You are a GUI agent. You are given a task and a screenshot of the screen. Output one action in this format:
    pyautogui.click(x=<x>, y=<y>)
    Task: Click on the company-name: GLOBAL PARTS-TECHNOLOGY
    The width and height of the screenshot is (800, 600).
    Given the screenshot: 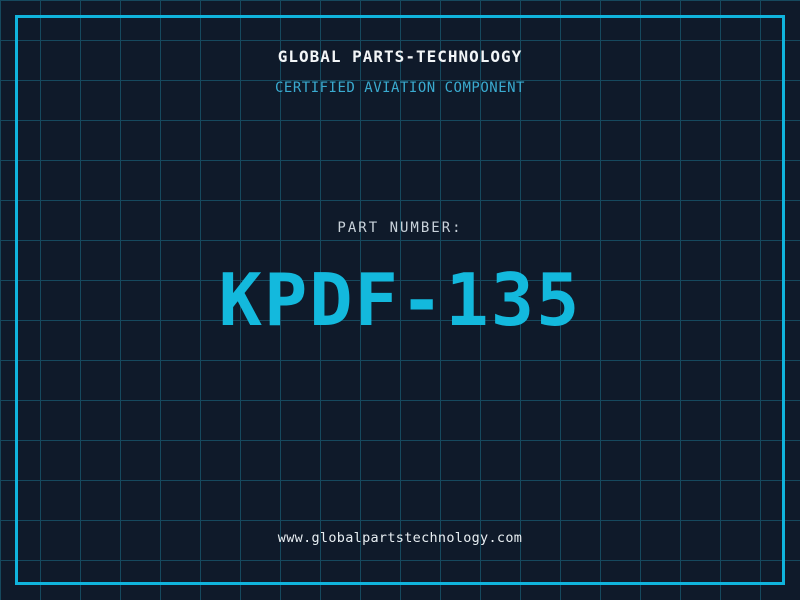 What is the action you would take?
    pyautogui.click(x=400, y=56)
    